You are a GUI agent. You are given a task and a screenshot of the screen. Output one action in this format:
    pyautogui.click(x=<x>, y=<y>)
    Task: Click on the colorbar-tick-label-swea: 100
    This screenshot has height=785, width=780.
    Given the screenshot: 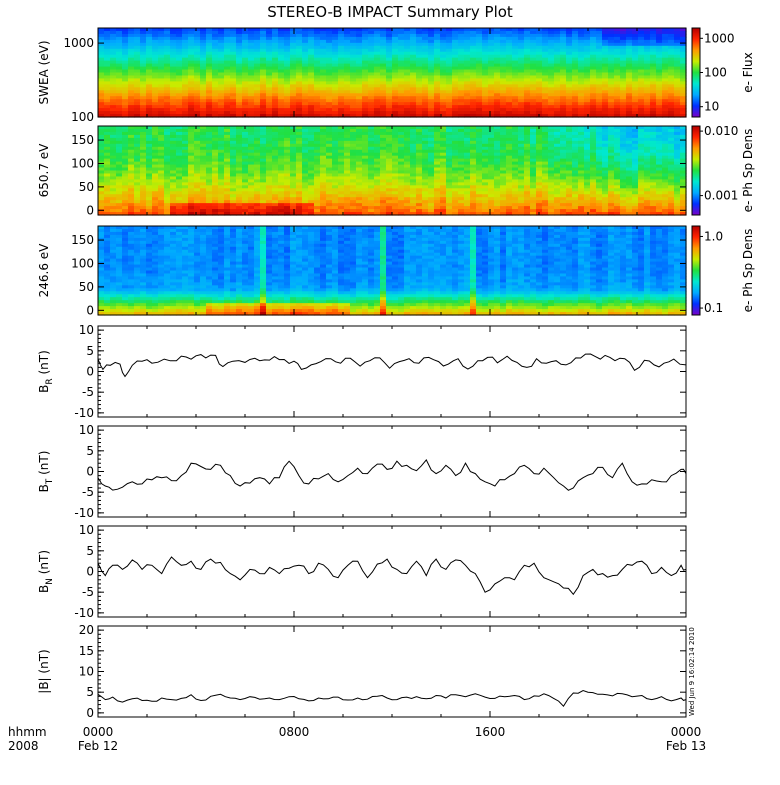 What is the action you would take?
    pyautogui.click(x=715, y=73)
    